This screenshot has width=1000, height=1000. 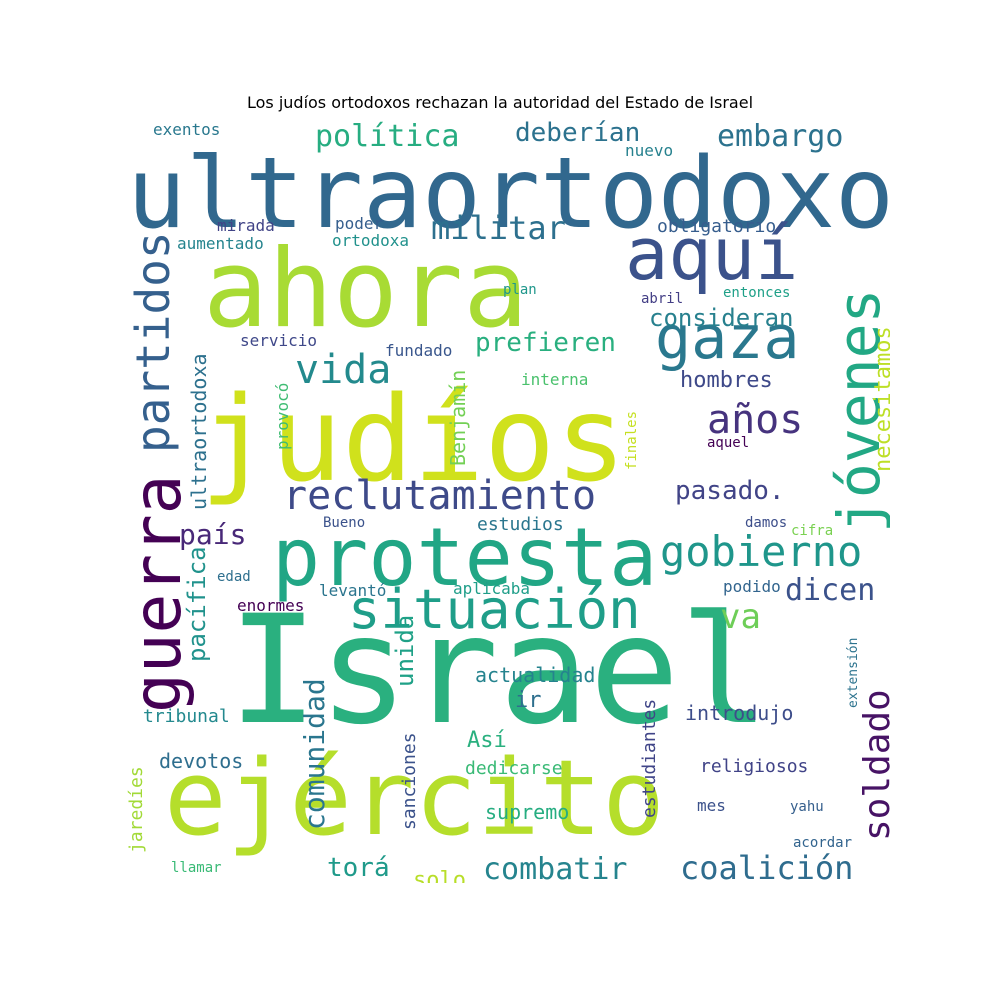 What do you see at coordinates (545, 343) in the screenshot?
I see `word-prefieren: prefieren` at bounding box center [545, 343].